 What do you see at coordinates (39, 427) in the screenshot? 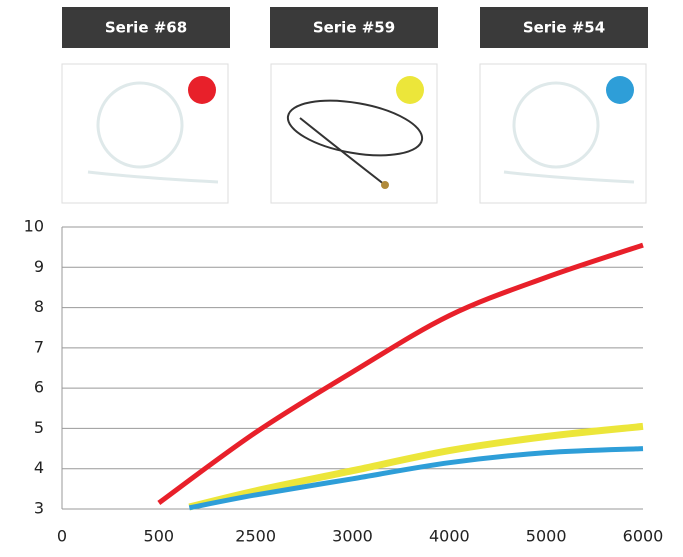
I see `y-tick-label: 5` at bounding box center [39, 427].